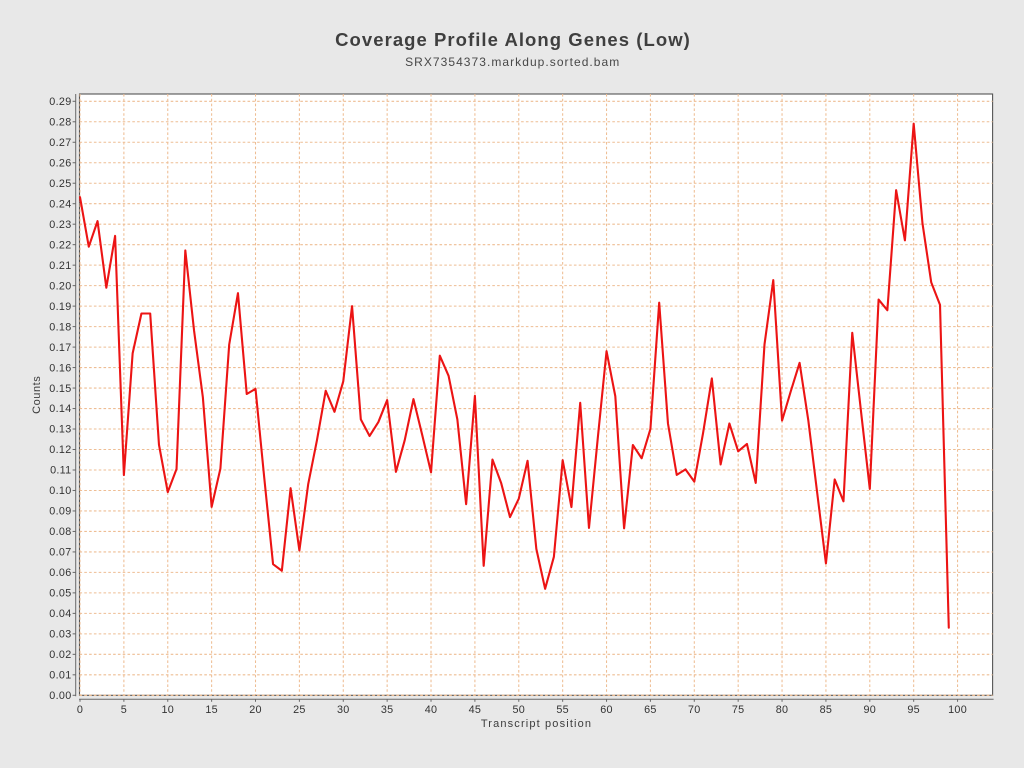 The image size is (1024, 768). I want to click on svg-text: 0.00, so click(60, 696).